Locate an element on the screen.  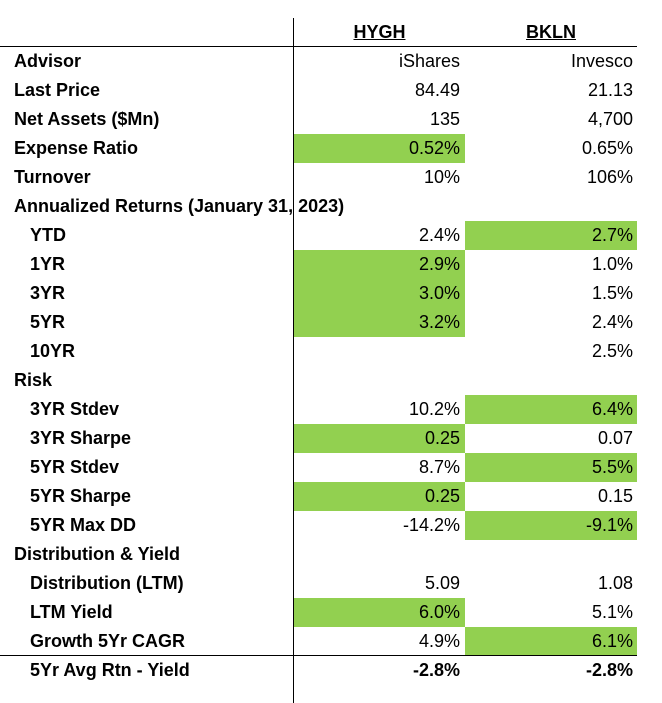
row-label: LTM Yield is located at coordinates (71, 612).